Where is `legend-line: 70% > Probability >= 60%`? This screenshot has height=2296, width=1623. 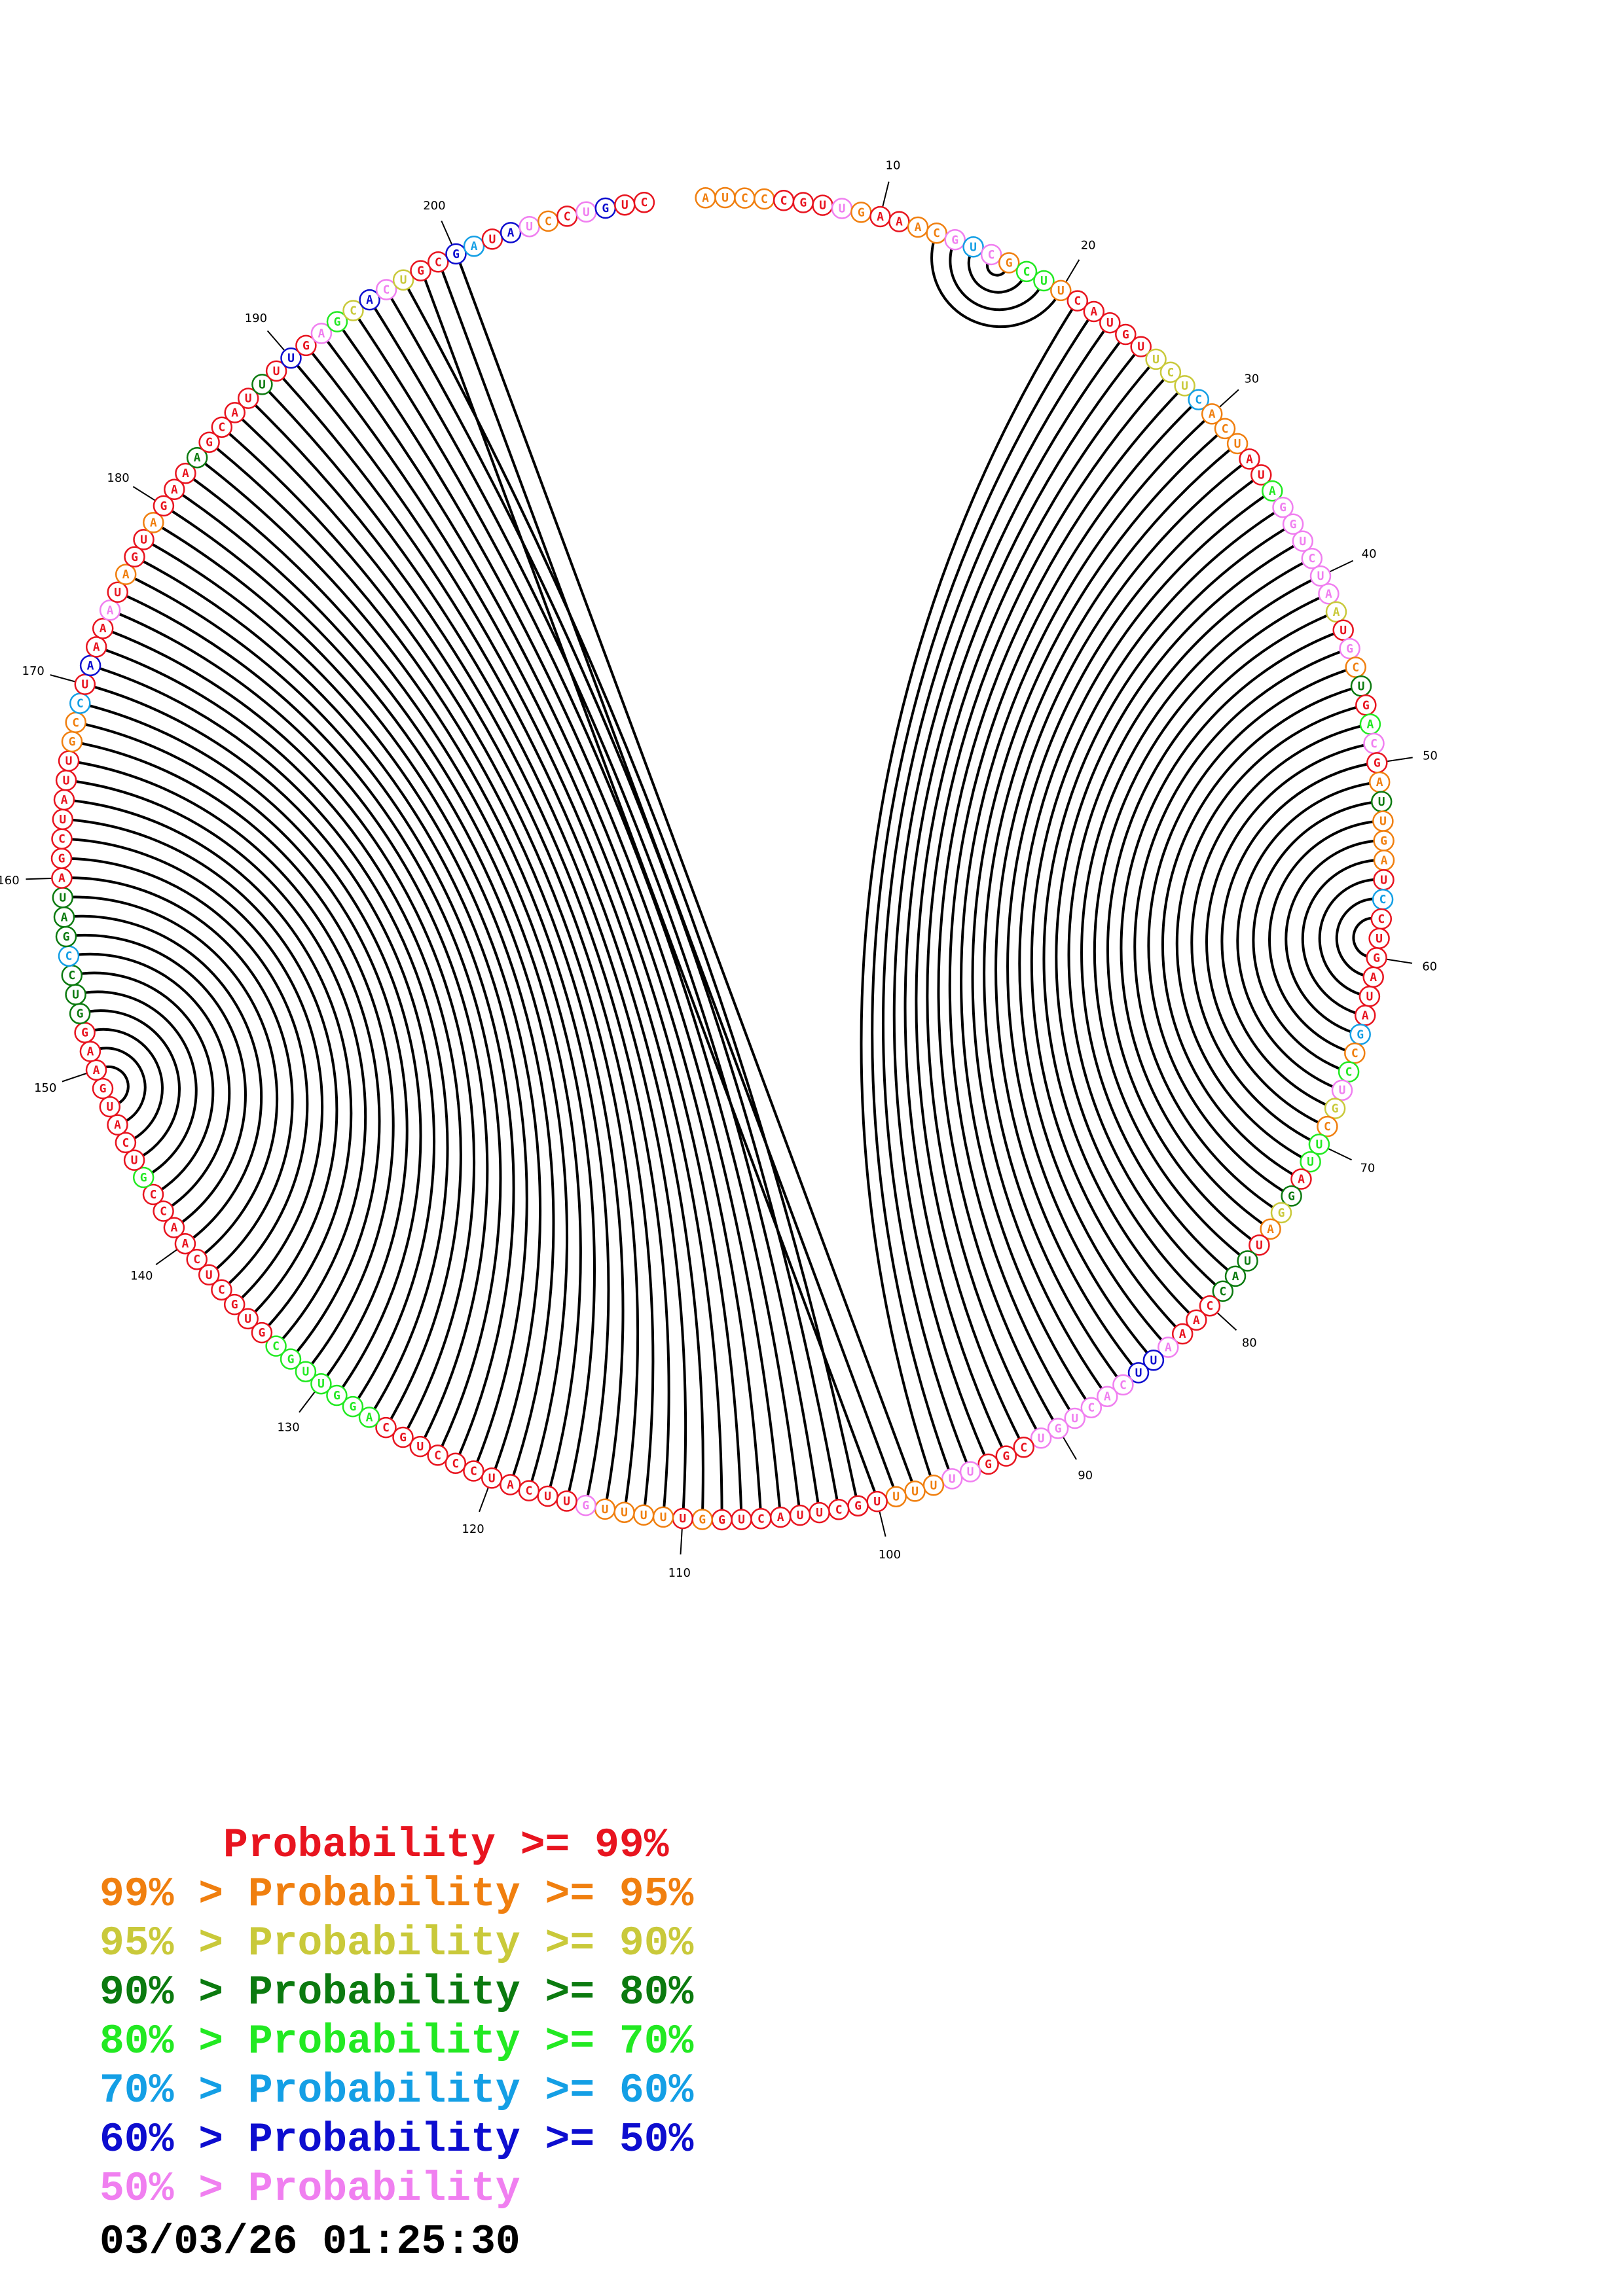 legend-line: 70% > Probability >= 60% is located at coordinates (397, 2091).